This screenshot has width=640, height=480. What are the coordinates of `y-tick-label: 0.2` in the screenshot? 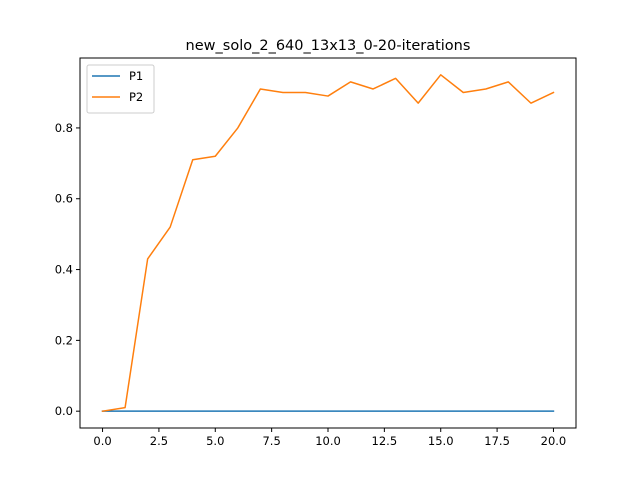 It's located at (64, 340).